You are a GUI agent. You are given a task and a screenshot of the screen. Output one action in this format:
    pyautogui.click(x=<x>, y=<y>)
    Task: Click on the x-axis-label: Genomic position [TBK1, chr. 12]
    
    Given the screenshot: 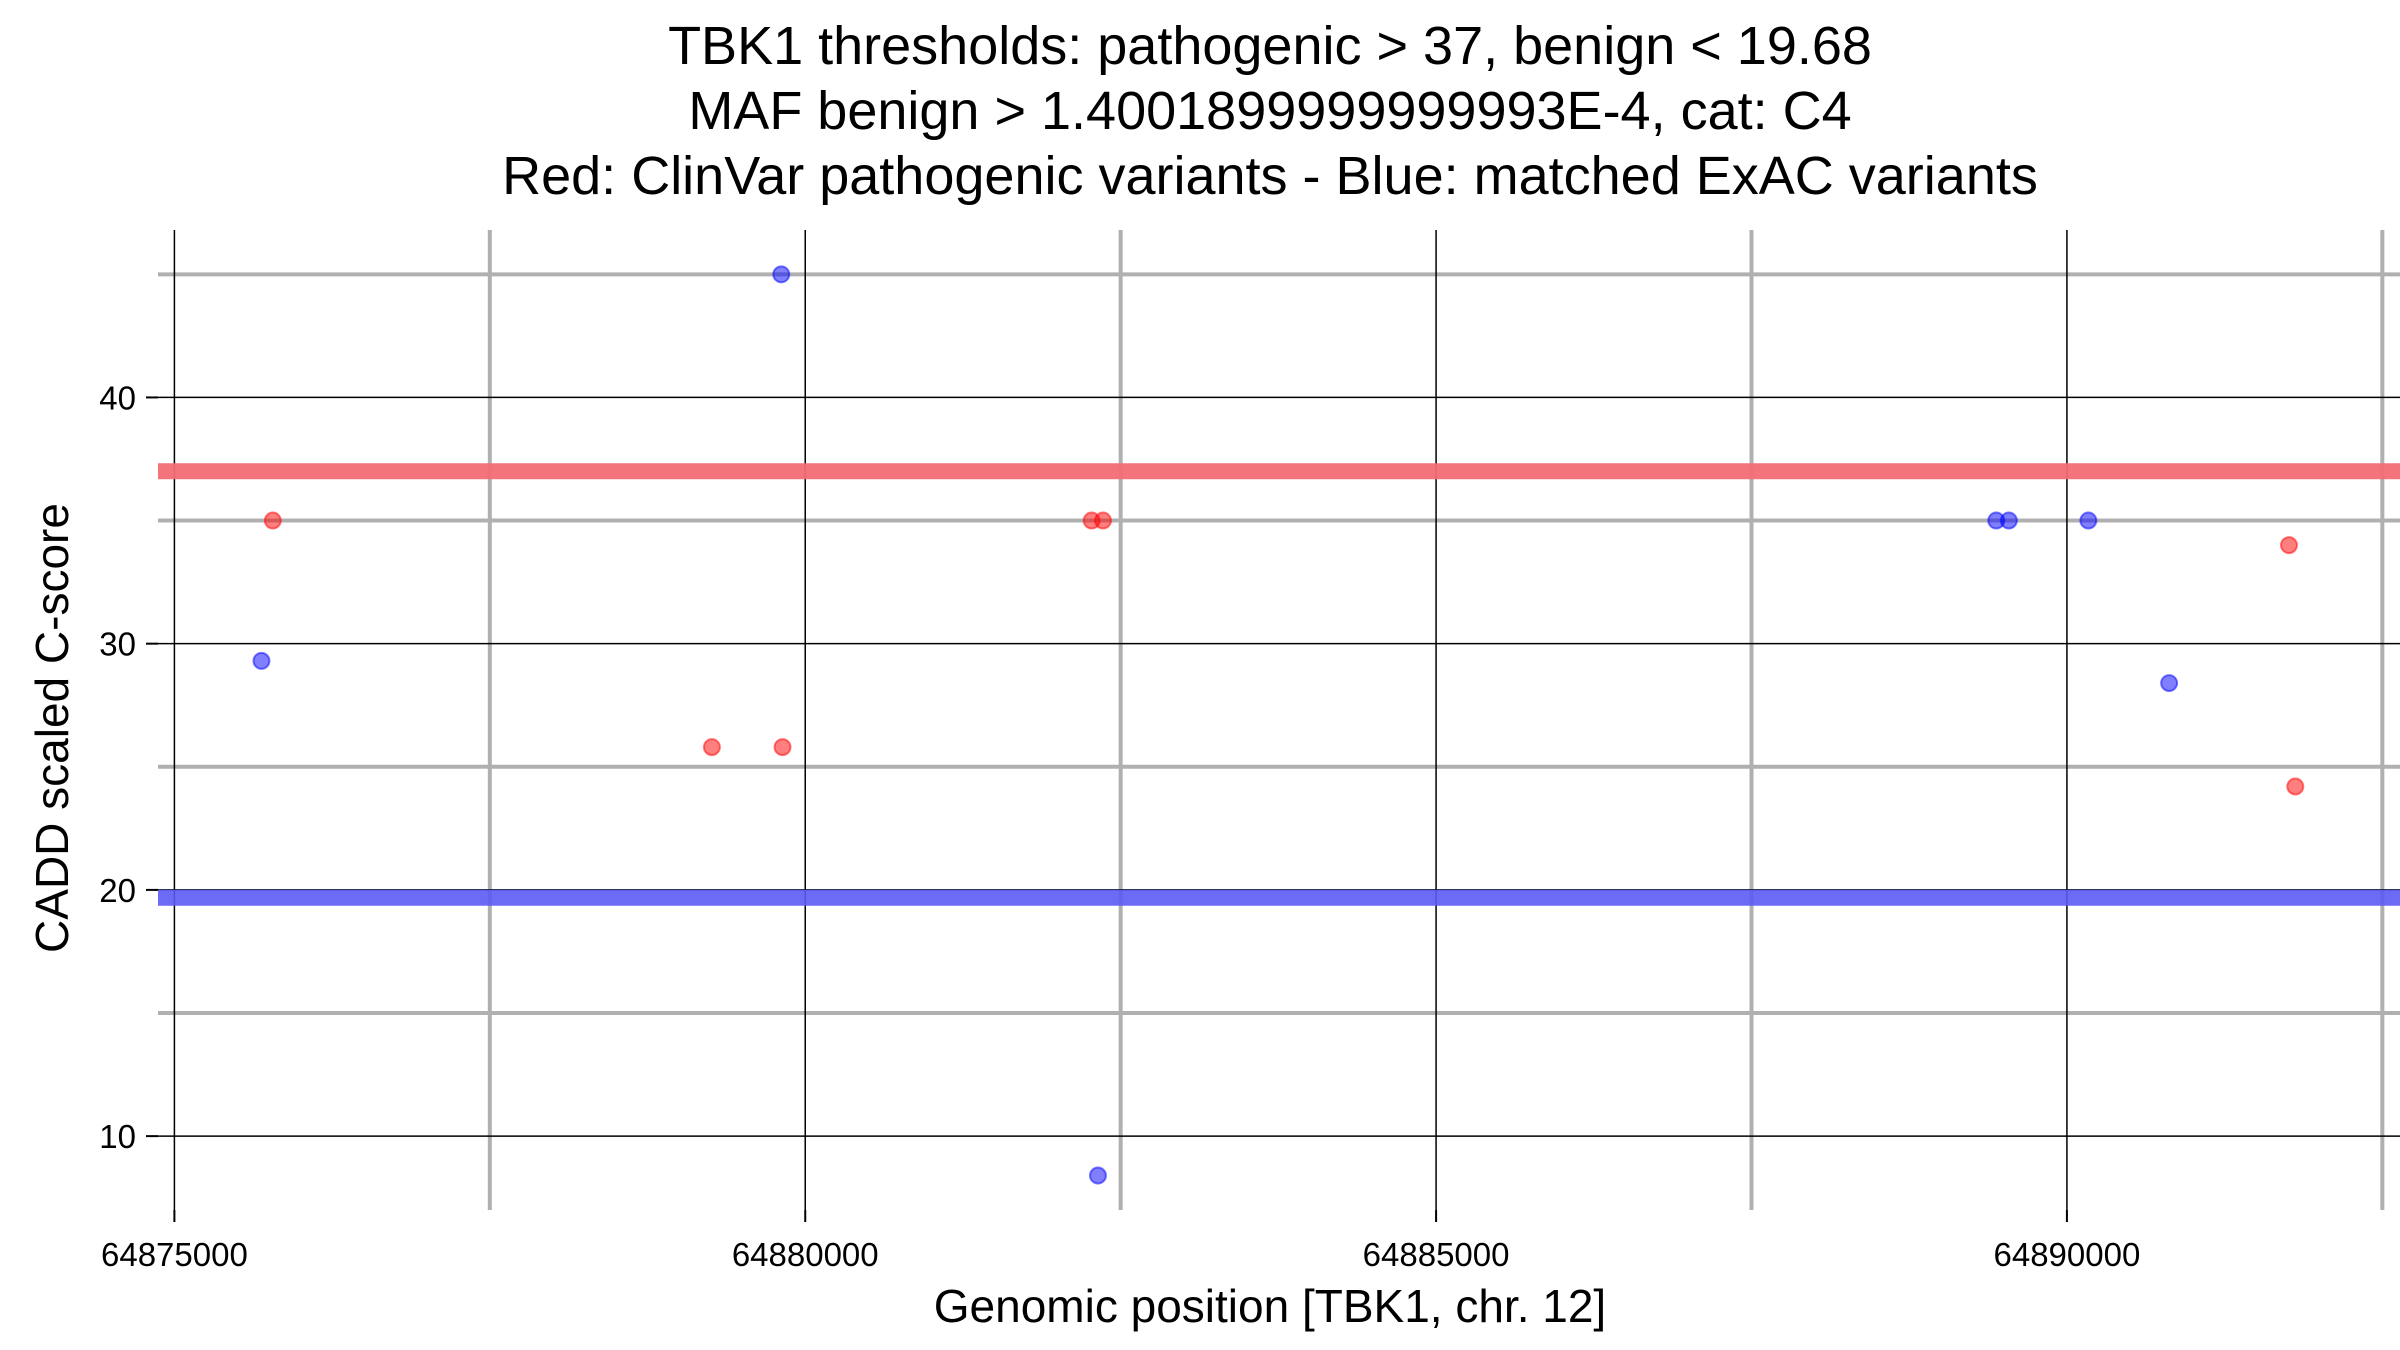 What is the action you would take?
    pyautogui.click(x=1270, y=1306)
    